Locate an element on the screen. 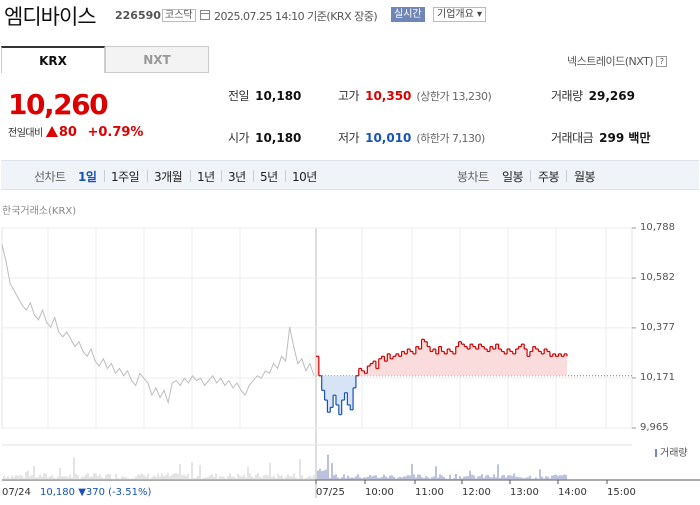  tab-krx: KRX is located at coordinates (53, 59).